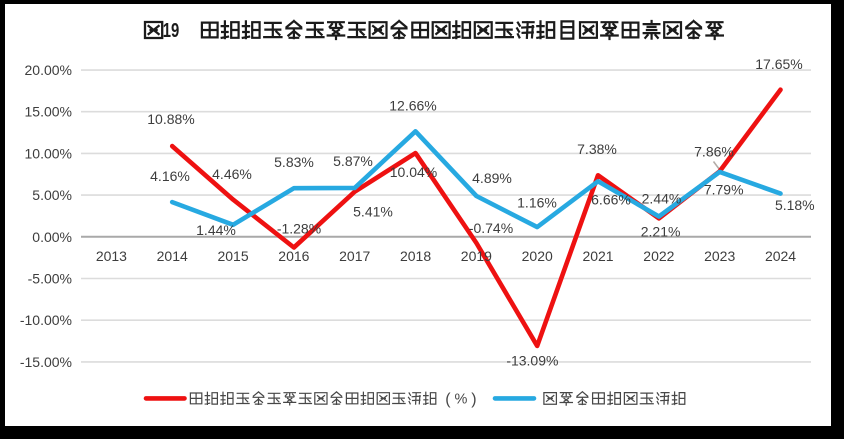 This screenshot has height=439, width=844. What do you see at coordinates (537, 256) in the screenshot?
I see `svg-text: 2020` at bounding box center [537, 256].